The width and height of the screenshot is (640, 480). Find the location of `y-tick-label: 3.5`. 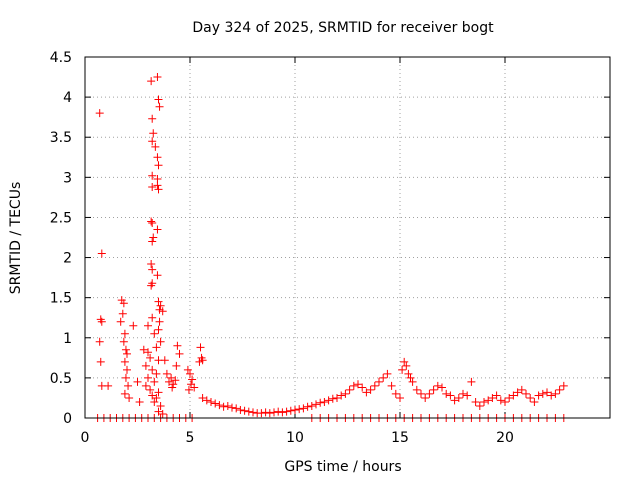

y-tick-label: 3.5 is located at coordinates (61, 138).